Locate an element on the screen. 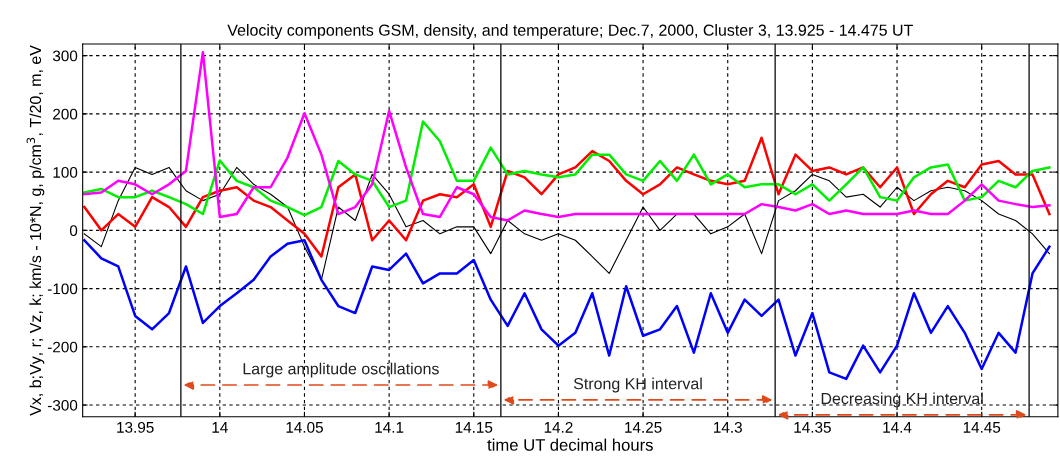  x-tick-label: 14 is located at coordinates (220, 427).